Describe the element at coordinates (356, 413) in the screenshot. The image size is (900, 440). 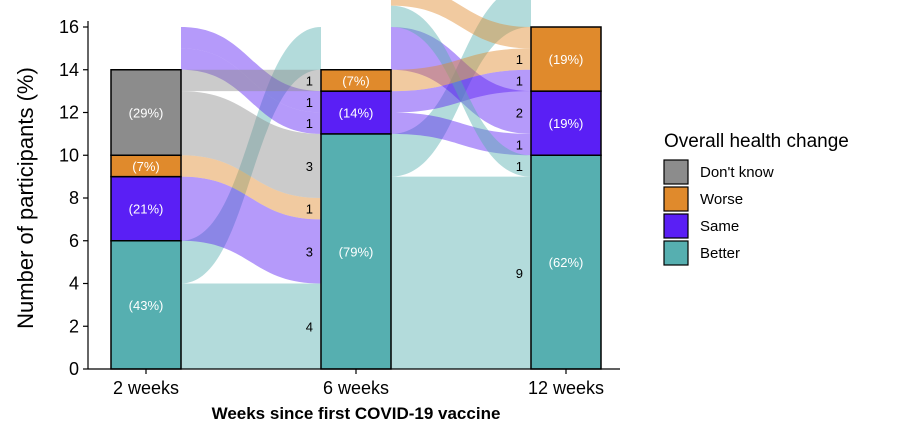
I see `x-axis-title: Weeks since first COVID-19 vaccine` at that location.